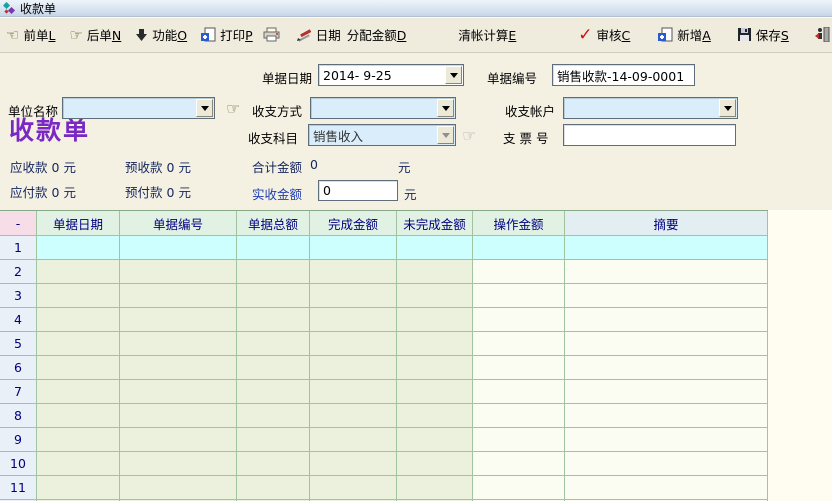 This screenshot has height=501, width=832. I want to click on header-doc-total: 单据总额, so click(273, 223).